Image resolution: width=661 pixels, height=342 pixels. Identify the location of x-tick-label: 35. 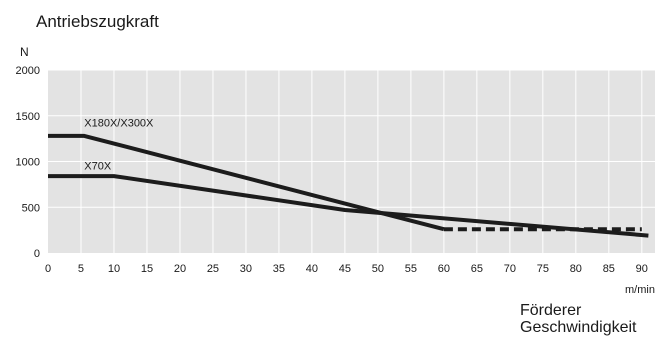
(279, 269).